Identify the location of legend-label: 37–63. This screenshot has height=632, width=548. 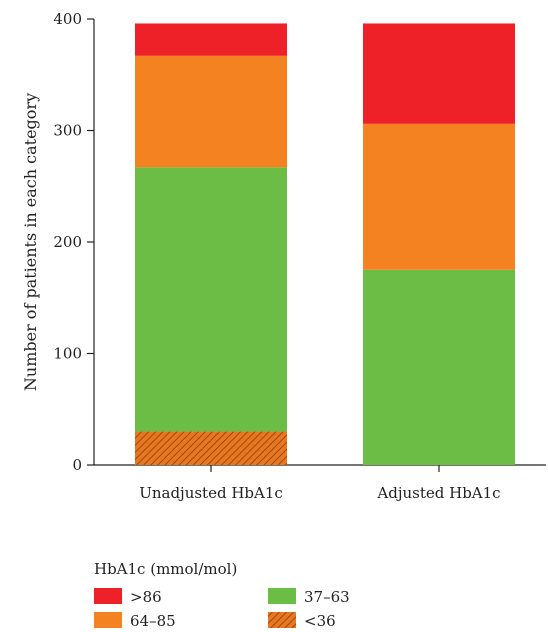
(327, 597).